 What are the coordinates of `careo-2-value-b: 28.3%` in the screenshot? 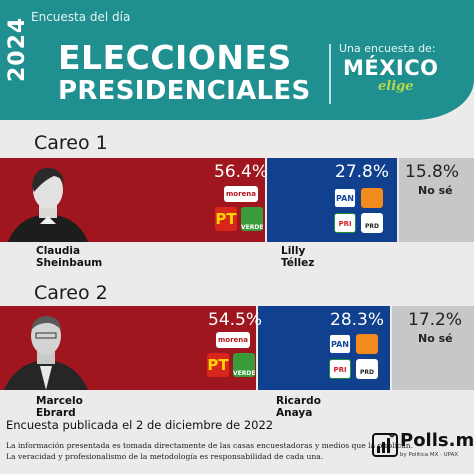 It's located at (357, 320).